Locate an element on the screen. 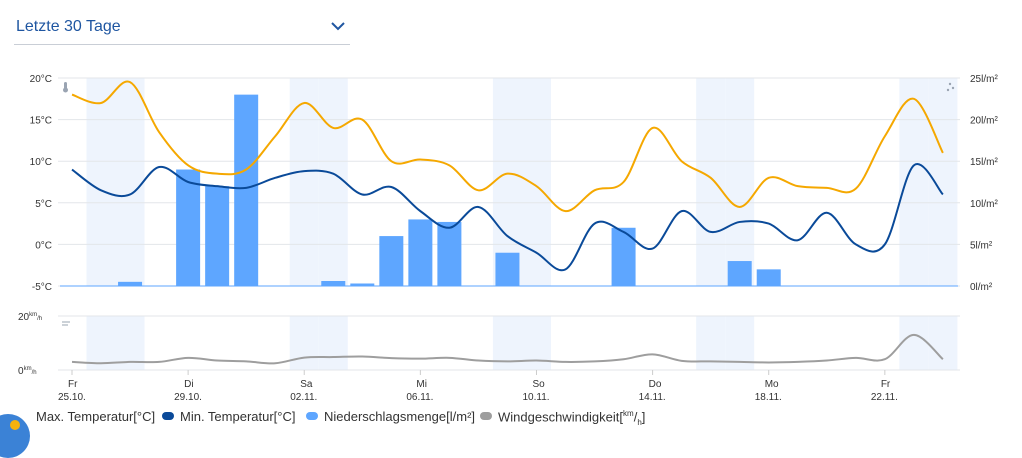  legend-wind-label-suffix: ] is located at coordinates (643, 417).